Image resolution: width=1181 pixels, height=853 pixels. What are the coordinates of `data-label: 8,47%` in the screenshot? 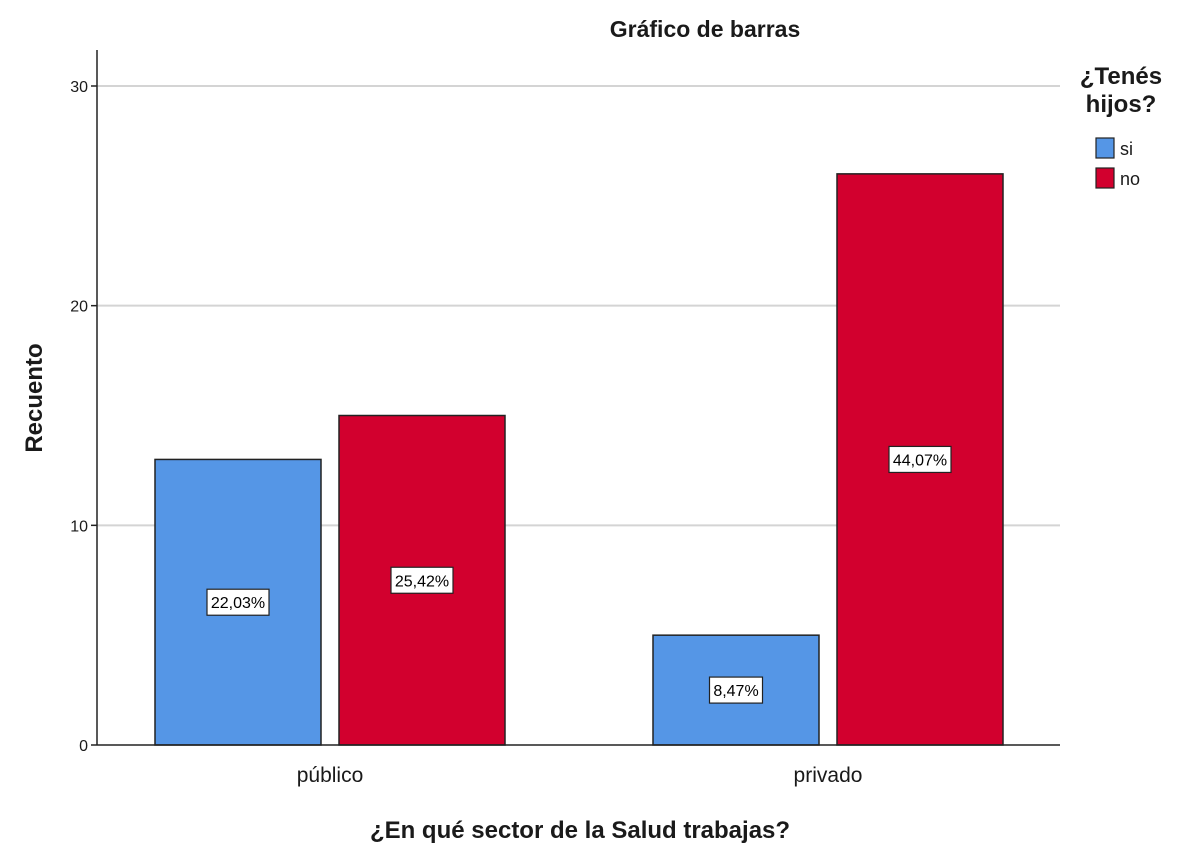 It's located at (735, 691).